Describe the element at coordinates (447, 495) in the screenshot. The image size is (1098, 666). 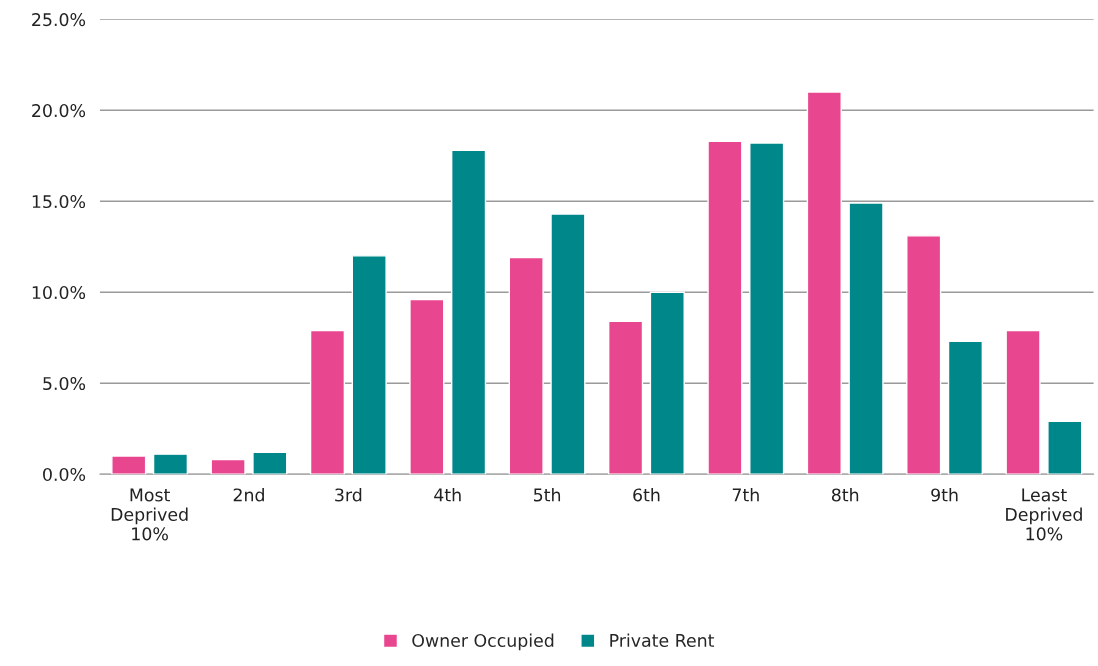
I see `x-tick-label: 4th` at that location.